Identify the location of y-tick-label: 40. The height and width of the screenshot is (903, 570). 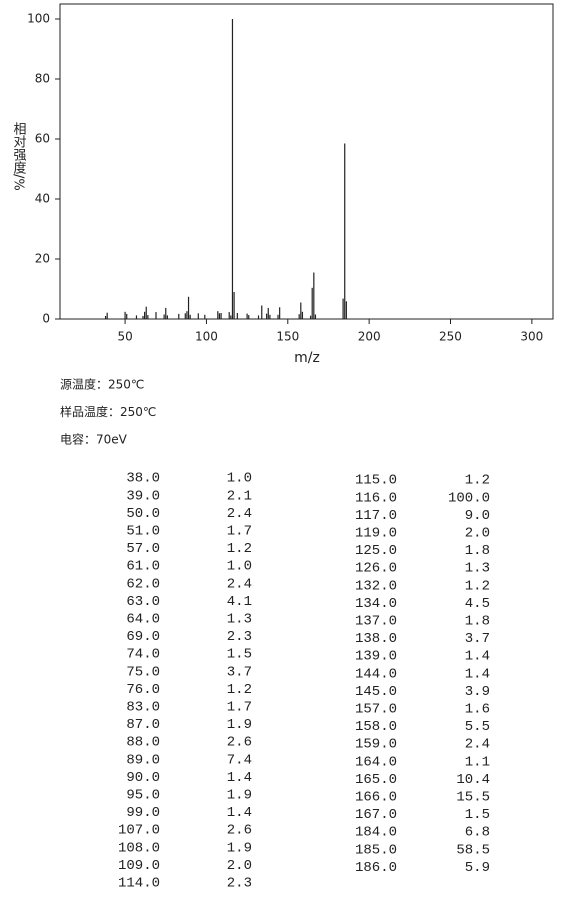
(42, 199).